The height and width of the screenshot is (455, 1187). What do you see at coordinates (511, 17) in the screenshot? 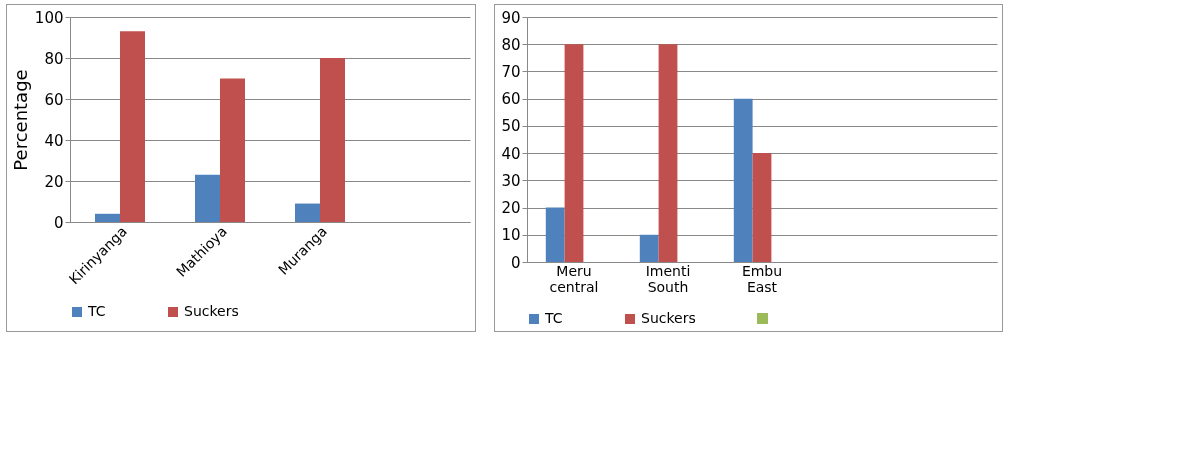
I see `y-tick-label: 90` at bounding box center [511, 17].